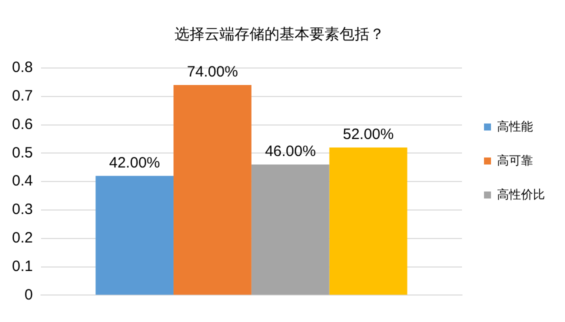  What do you see at coordinates (134, 163) in the screenshot?
I see `data-label: 42.00%` at bounding box center [134, 163].